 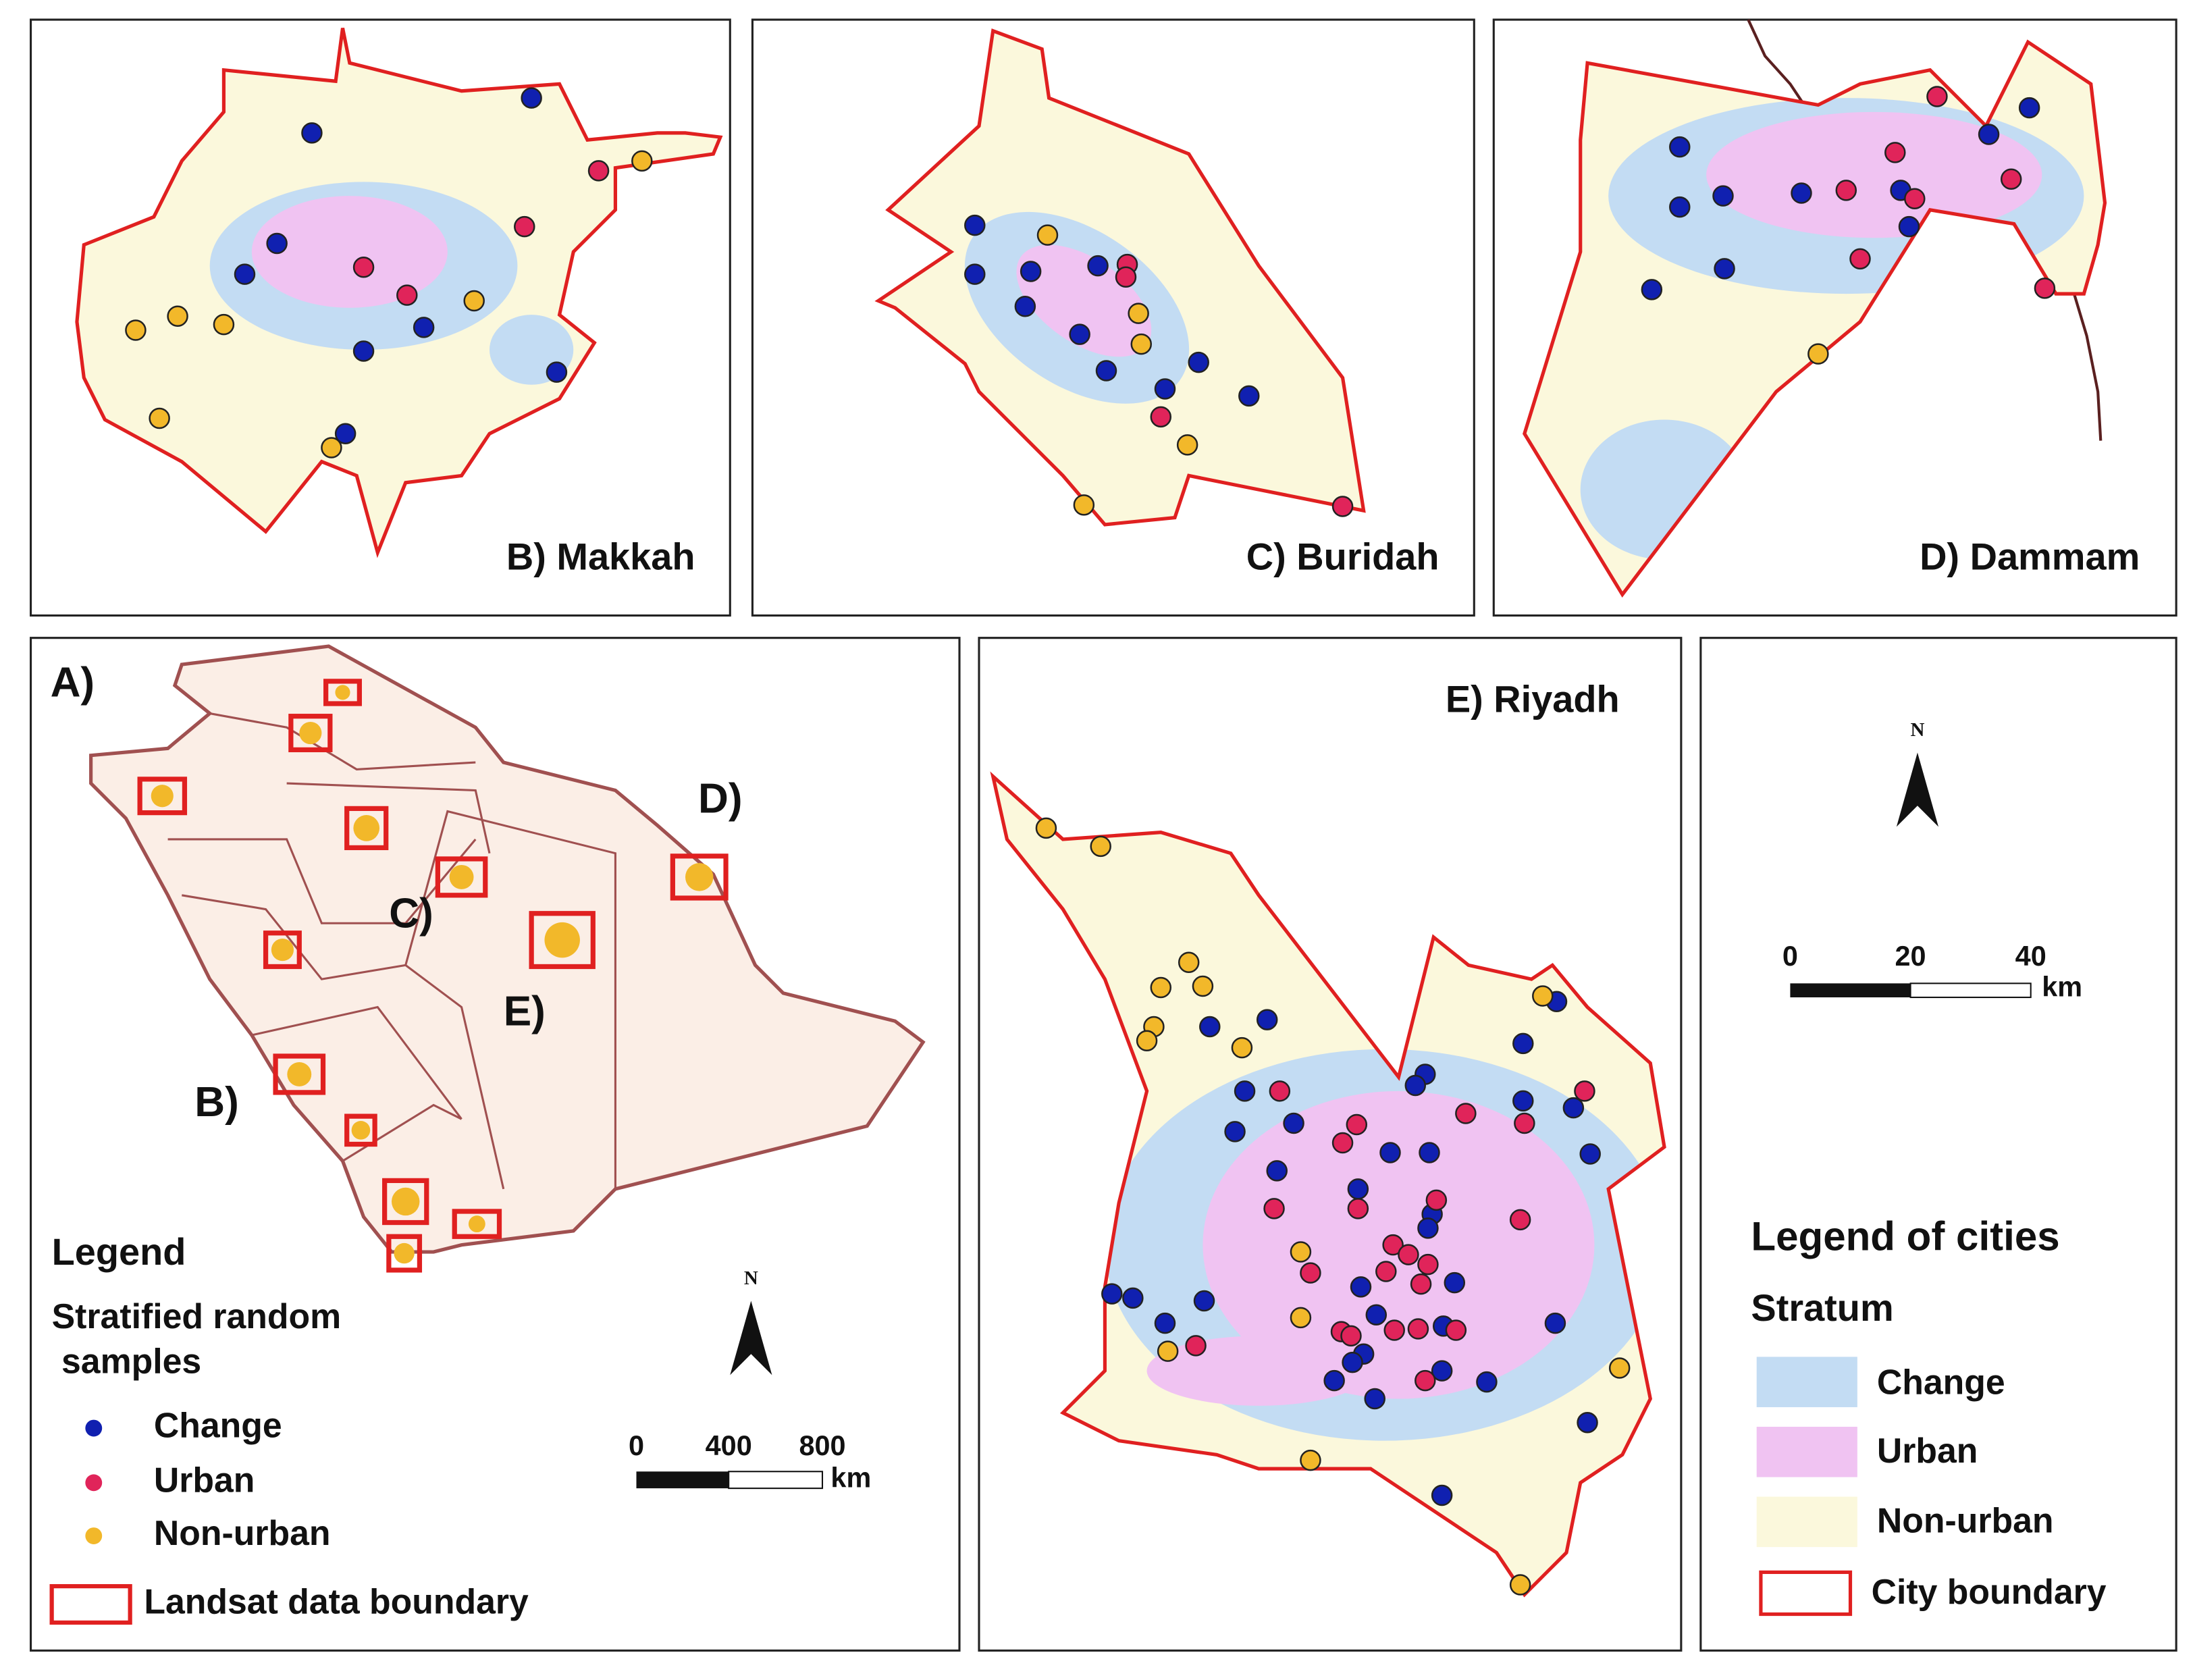 What do you see at coordinates (1342, 556) in the screenshot?
I see `panel-label: C) Buridah` at bounding box center [1342, 556].